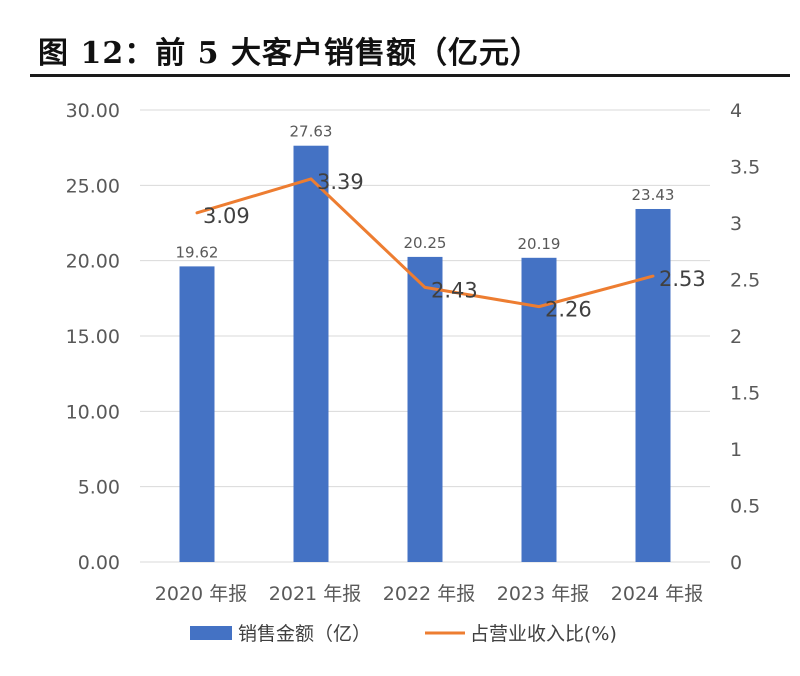 The width and height of the screenshot is (800, 676). I want to click on bar-value-label: 20.25, so click(425, 243).